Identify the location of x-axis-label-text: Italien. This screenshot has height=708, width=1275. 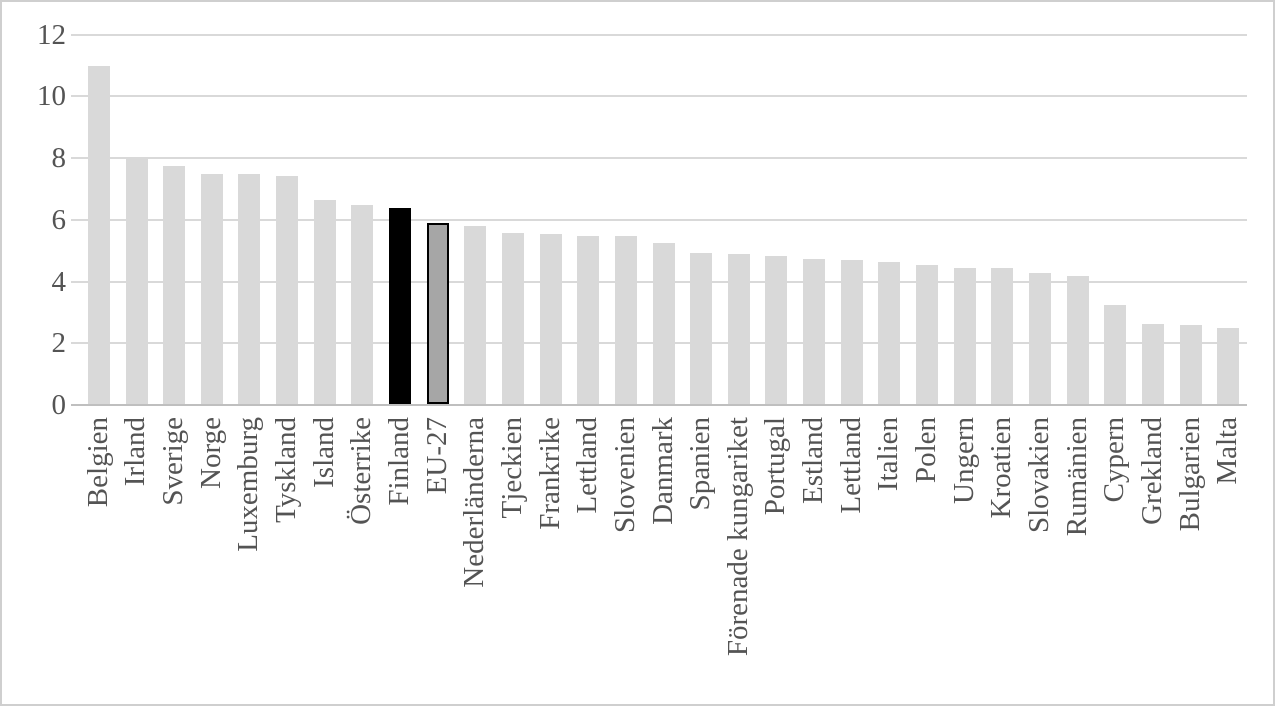
(888, 454).